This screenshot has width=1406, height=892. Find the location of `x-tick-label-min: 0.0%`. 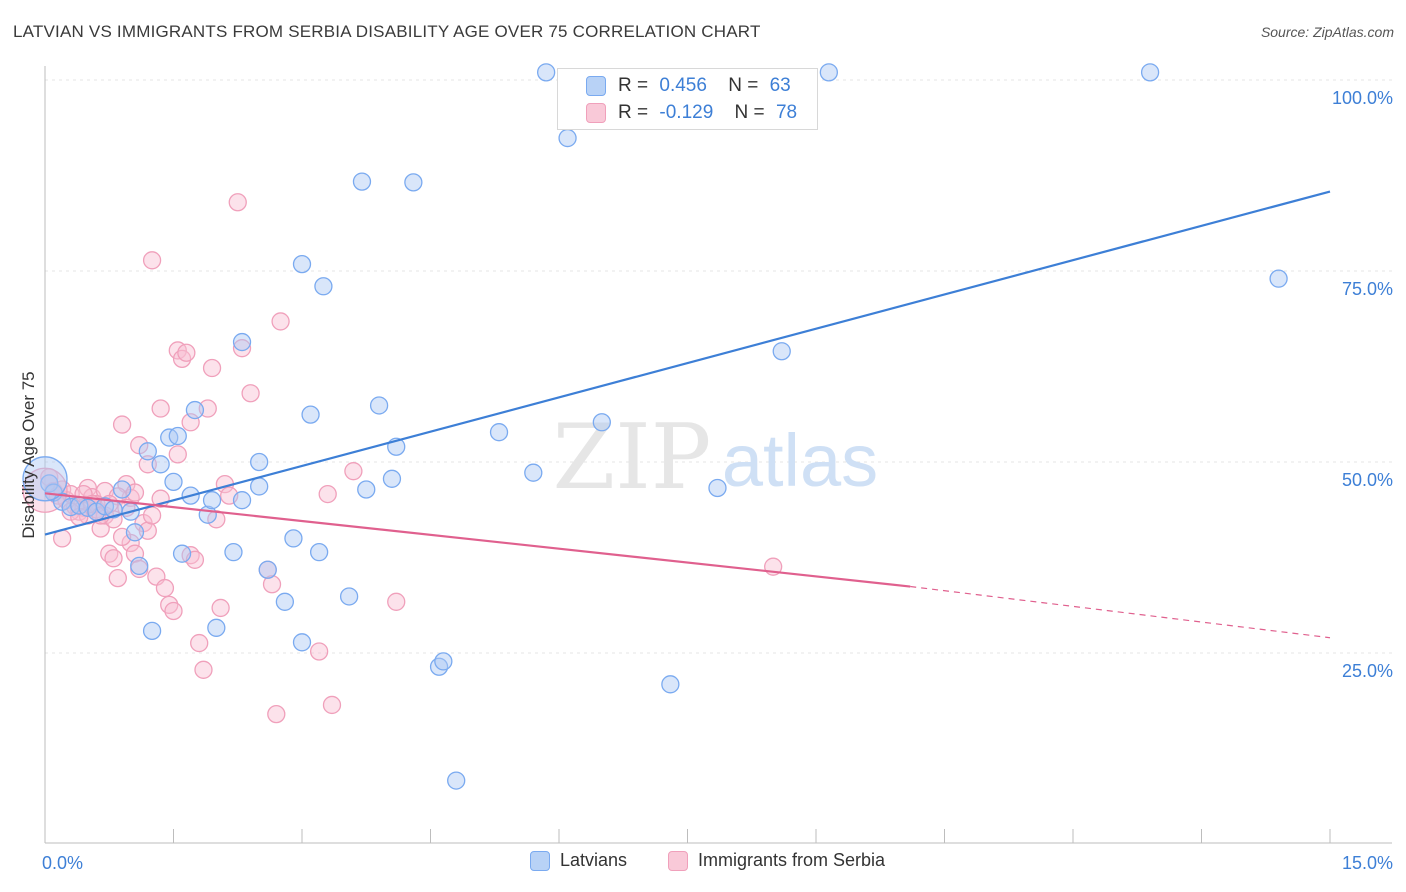

x-tick-label-min: 0.0% is located at coordinates (62, 863).